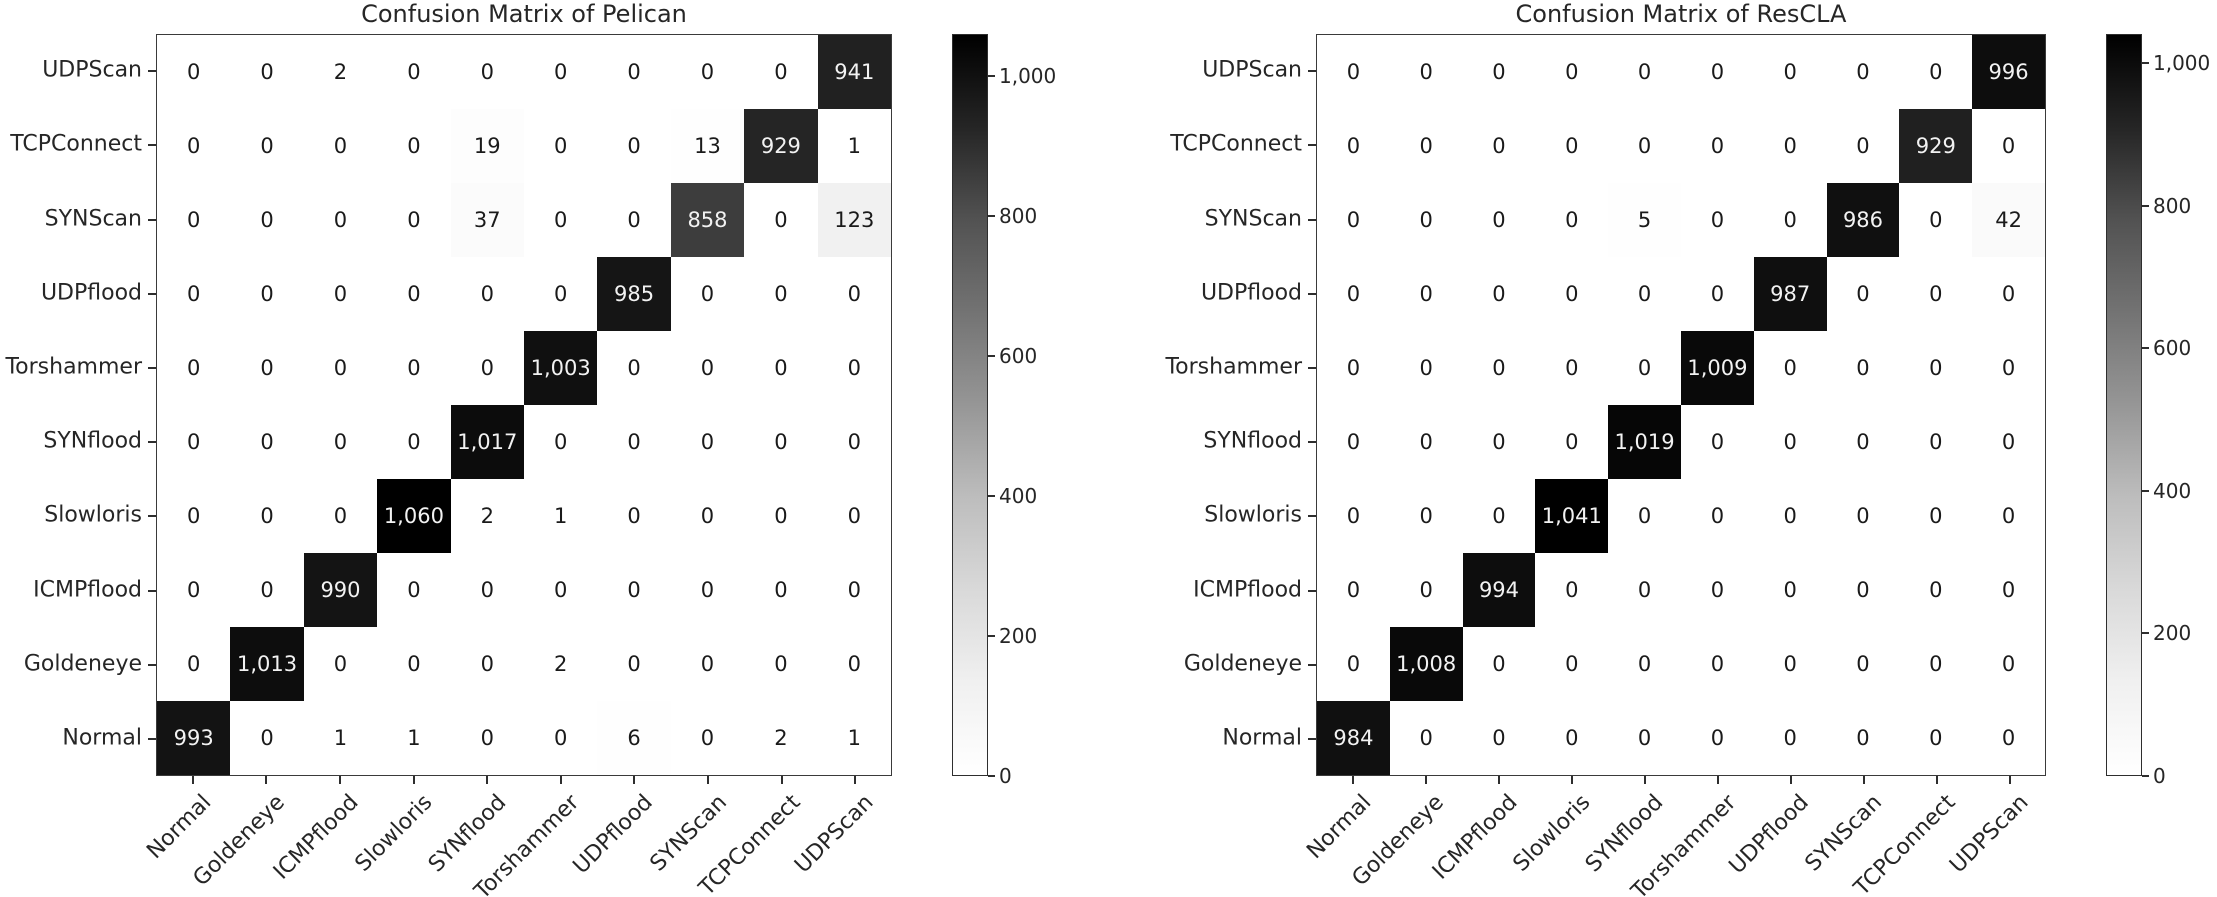 This screenshot has height=897, width=2217. Describe the element at coordinates (73, 367) in the screenshot. I see `y-axis-label: Torshammer` at that location.